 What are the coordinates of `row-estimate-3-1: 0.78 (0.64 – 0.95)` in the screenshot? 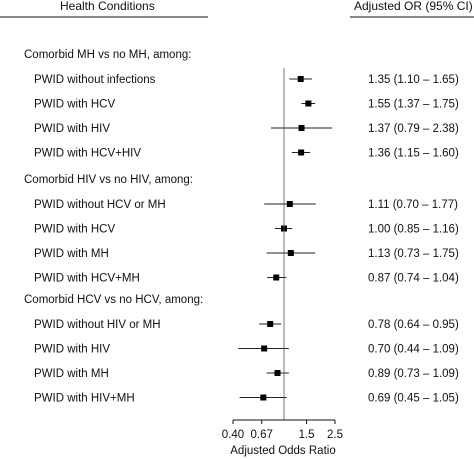 It's located at (413, 325).